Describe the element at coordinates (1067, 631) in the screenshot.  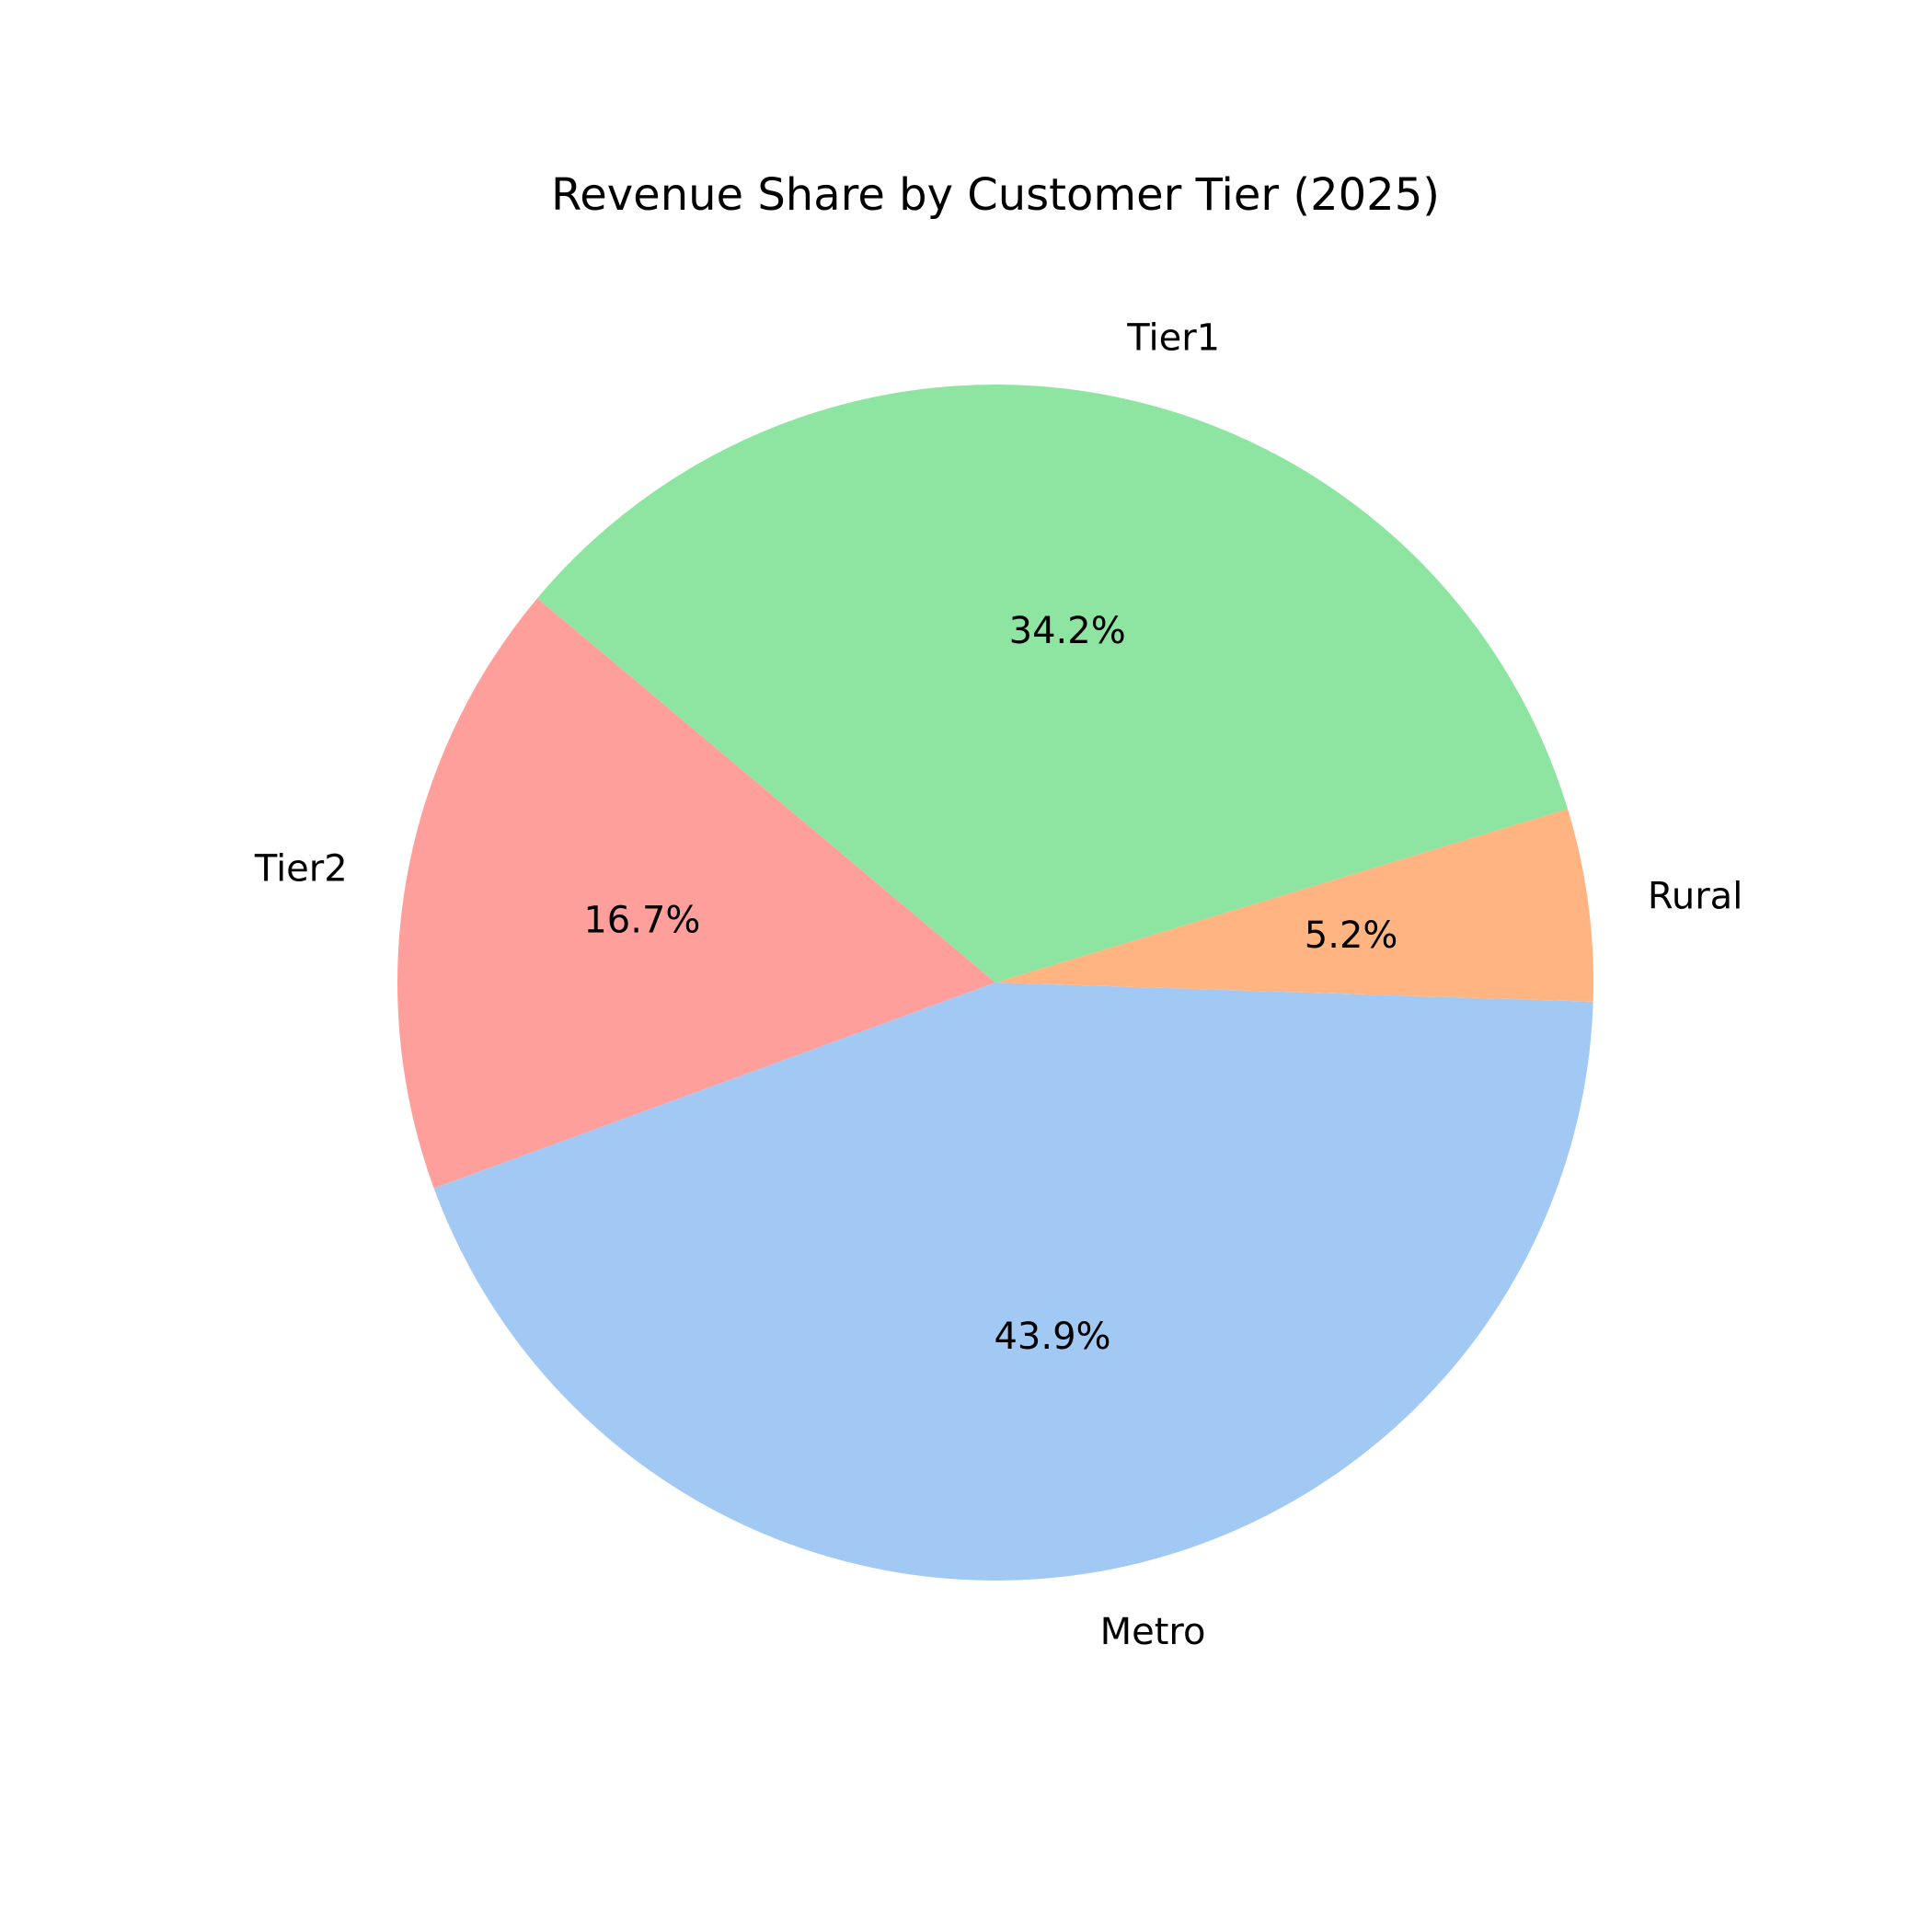
I see `slice-percent-tier1: 34.2%` at that location.